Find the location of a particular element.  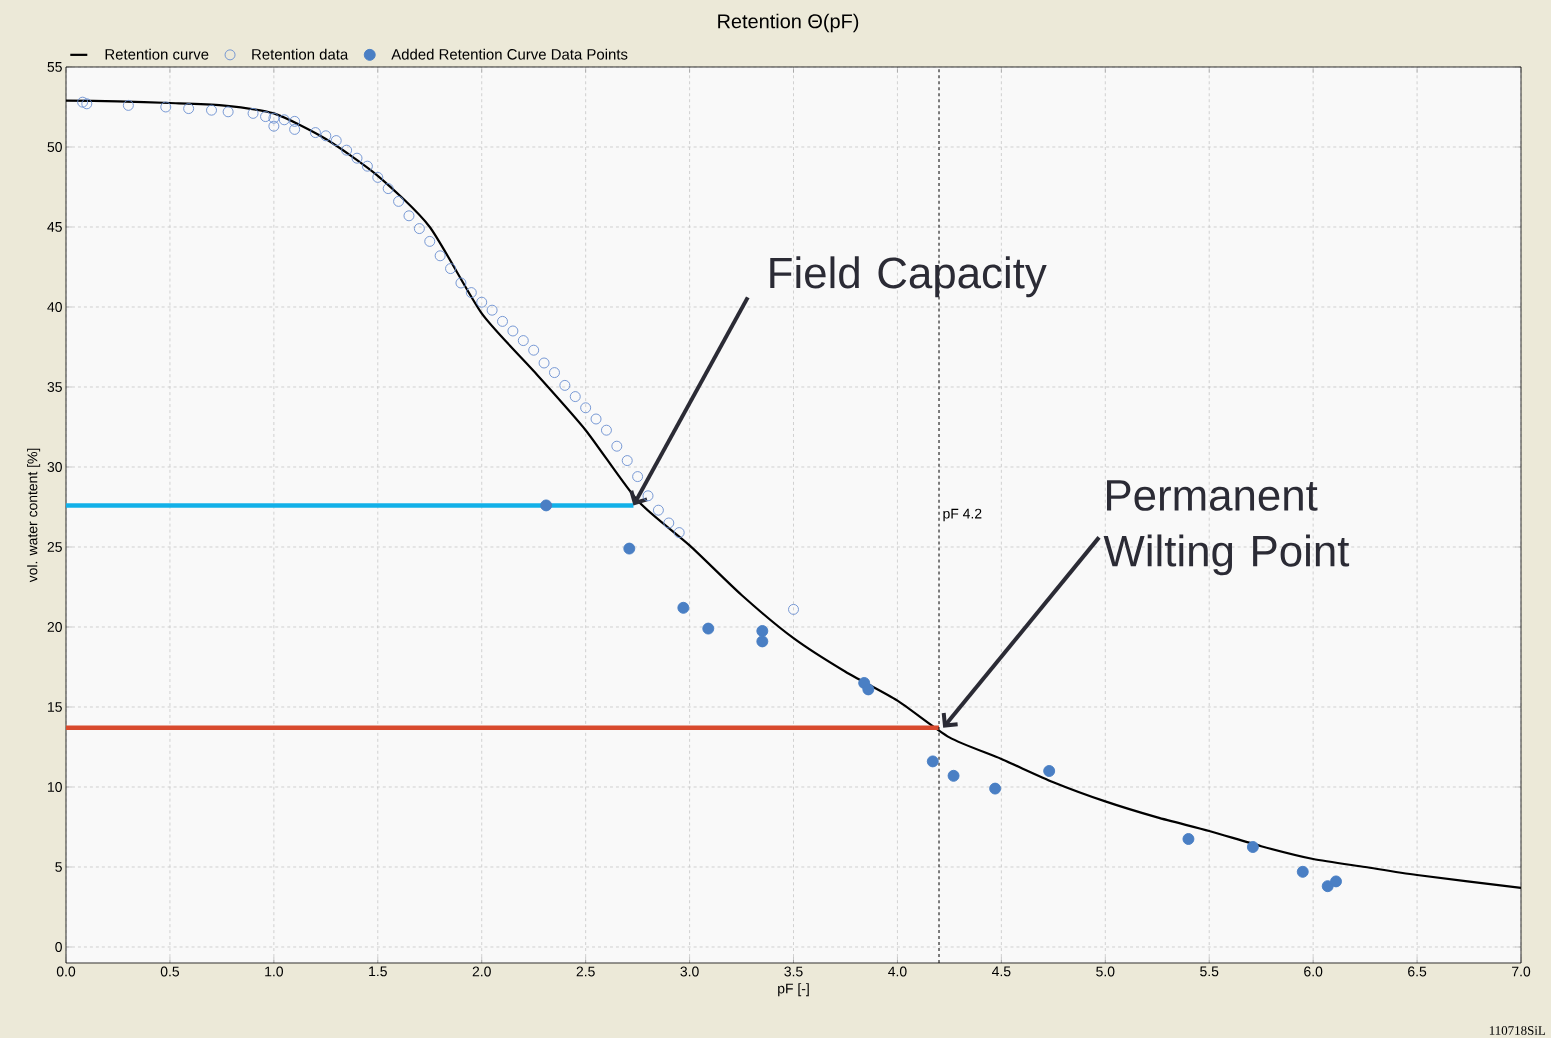

legend-label: Retention curve is located at coordinates (157, 54).